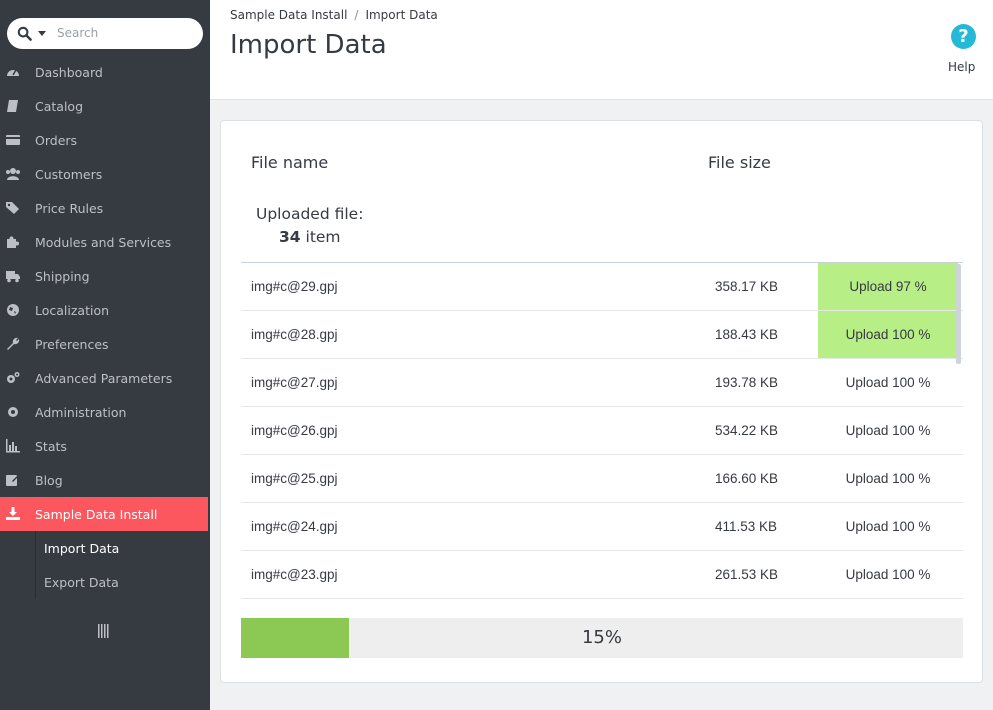  I want to click on sidebar-subitem-import-data: Import Data, so click(105, 548).